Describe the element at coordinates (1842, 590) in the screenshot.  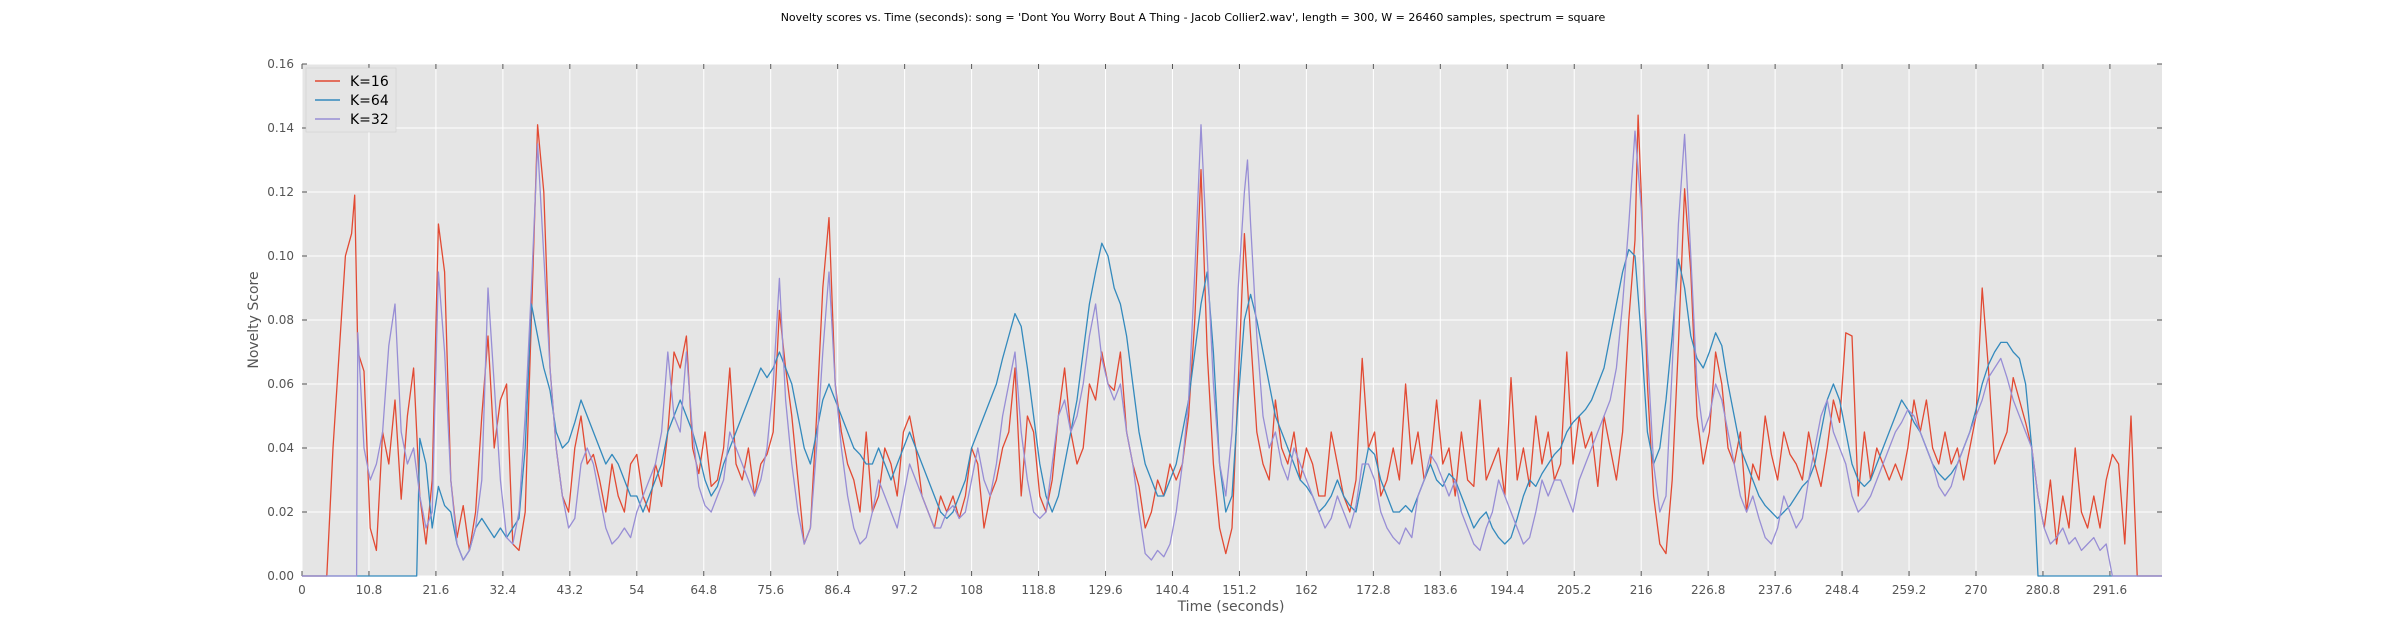
I see `x-tick-label: 248.4` at that location.